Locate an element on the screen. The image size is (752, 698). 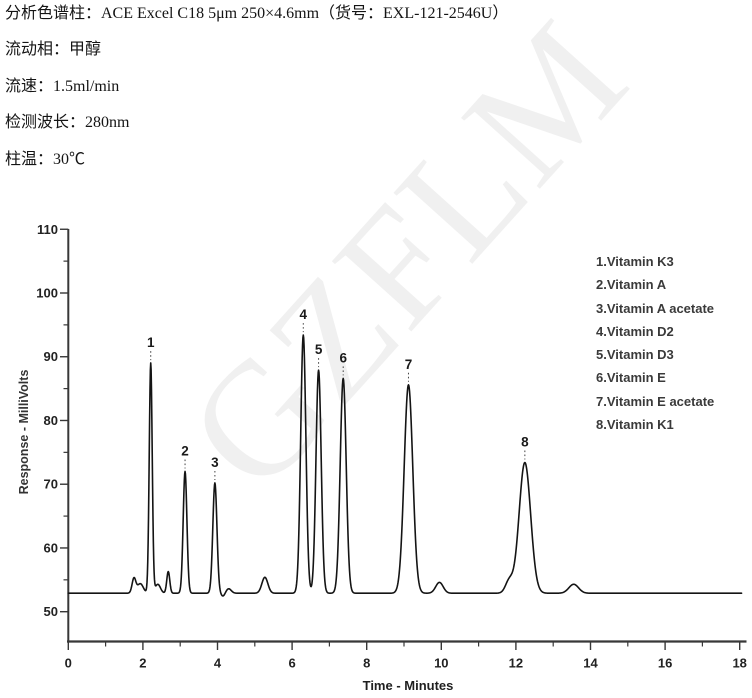
legend-item-2: 2.Vitamin A is located at coordinates (631, 285).